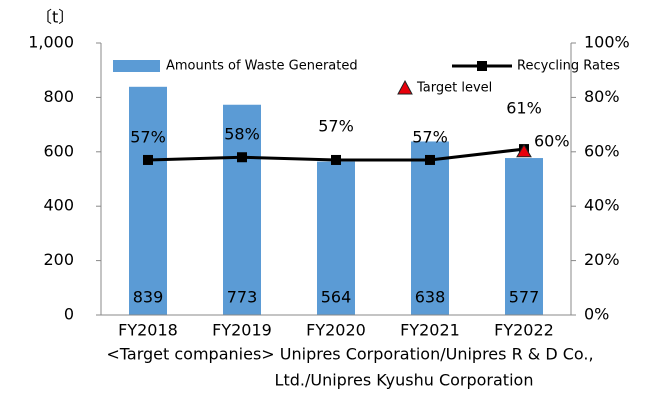 This screenshot has height=412, width=659. Describe the element at coordinates (69, 314) in the screenshot. I see `y-tick-label: 0` at that location.